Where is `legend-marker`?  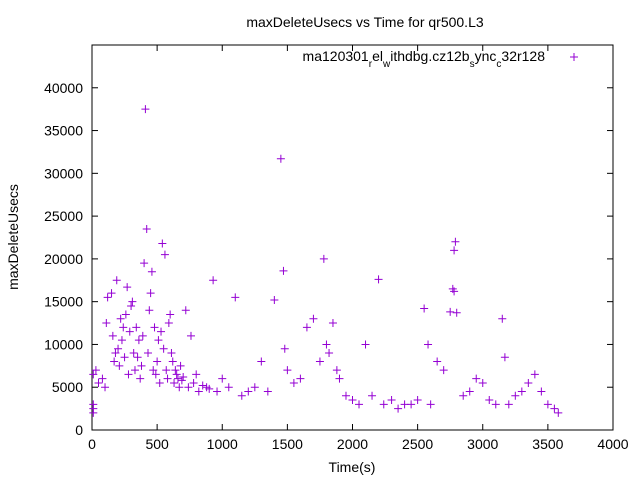 legend-marker is located at coordinates (574, 57).